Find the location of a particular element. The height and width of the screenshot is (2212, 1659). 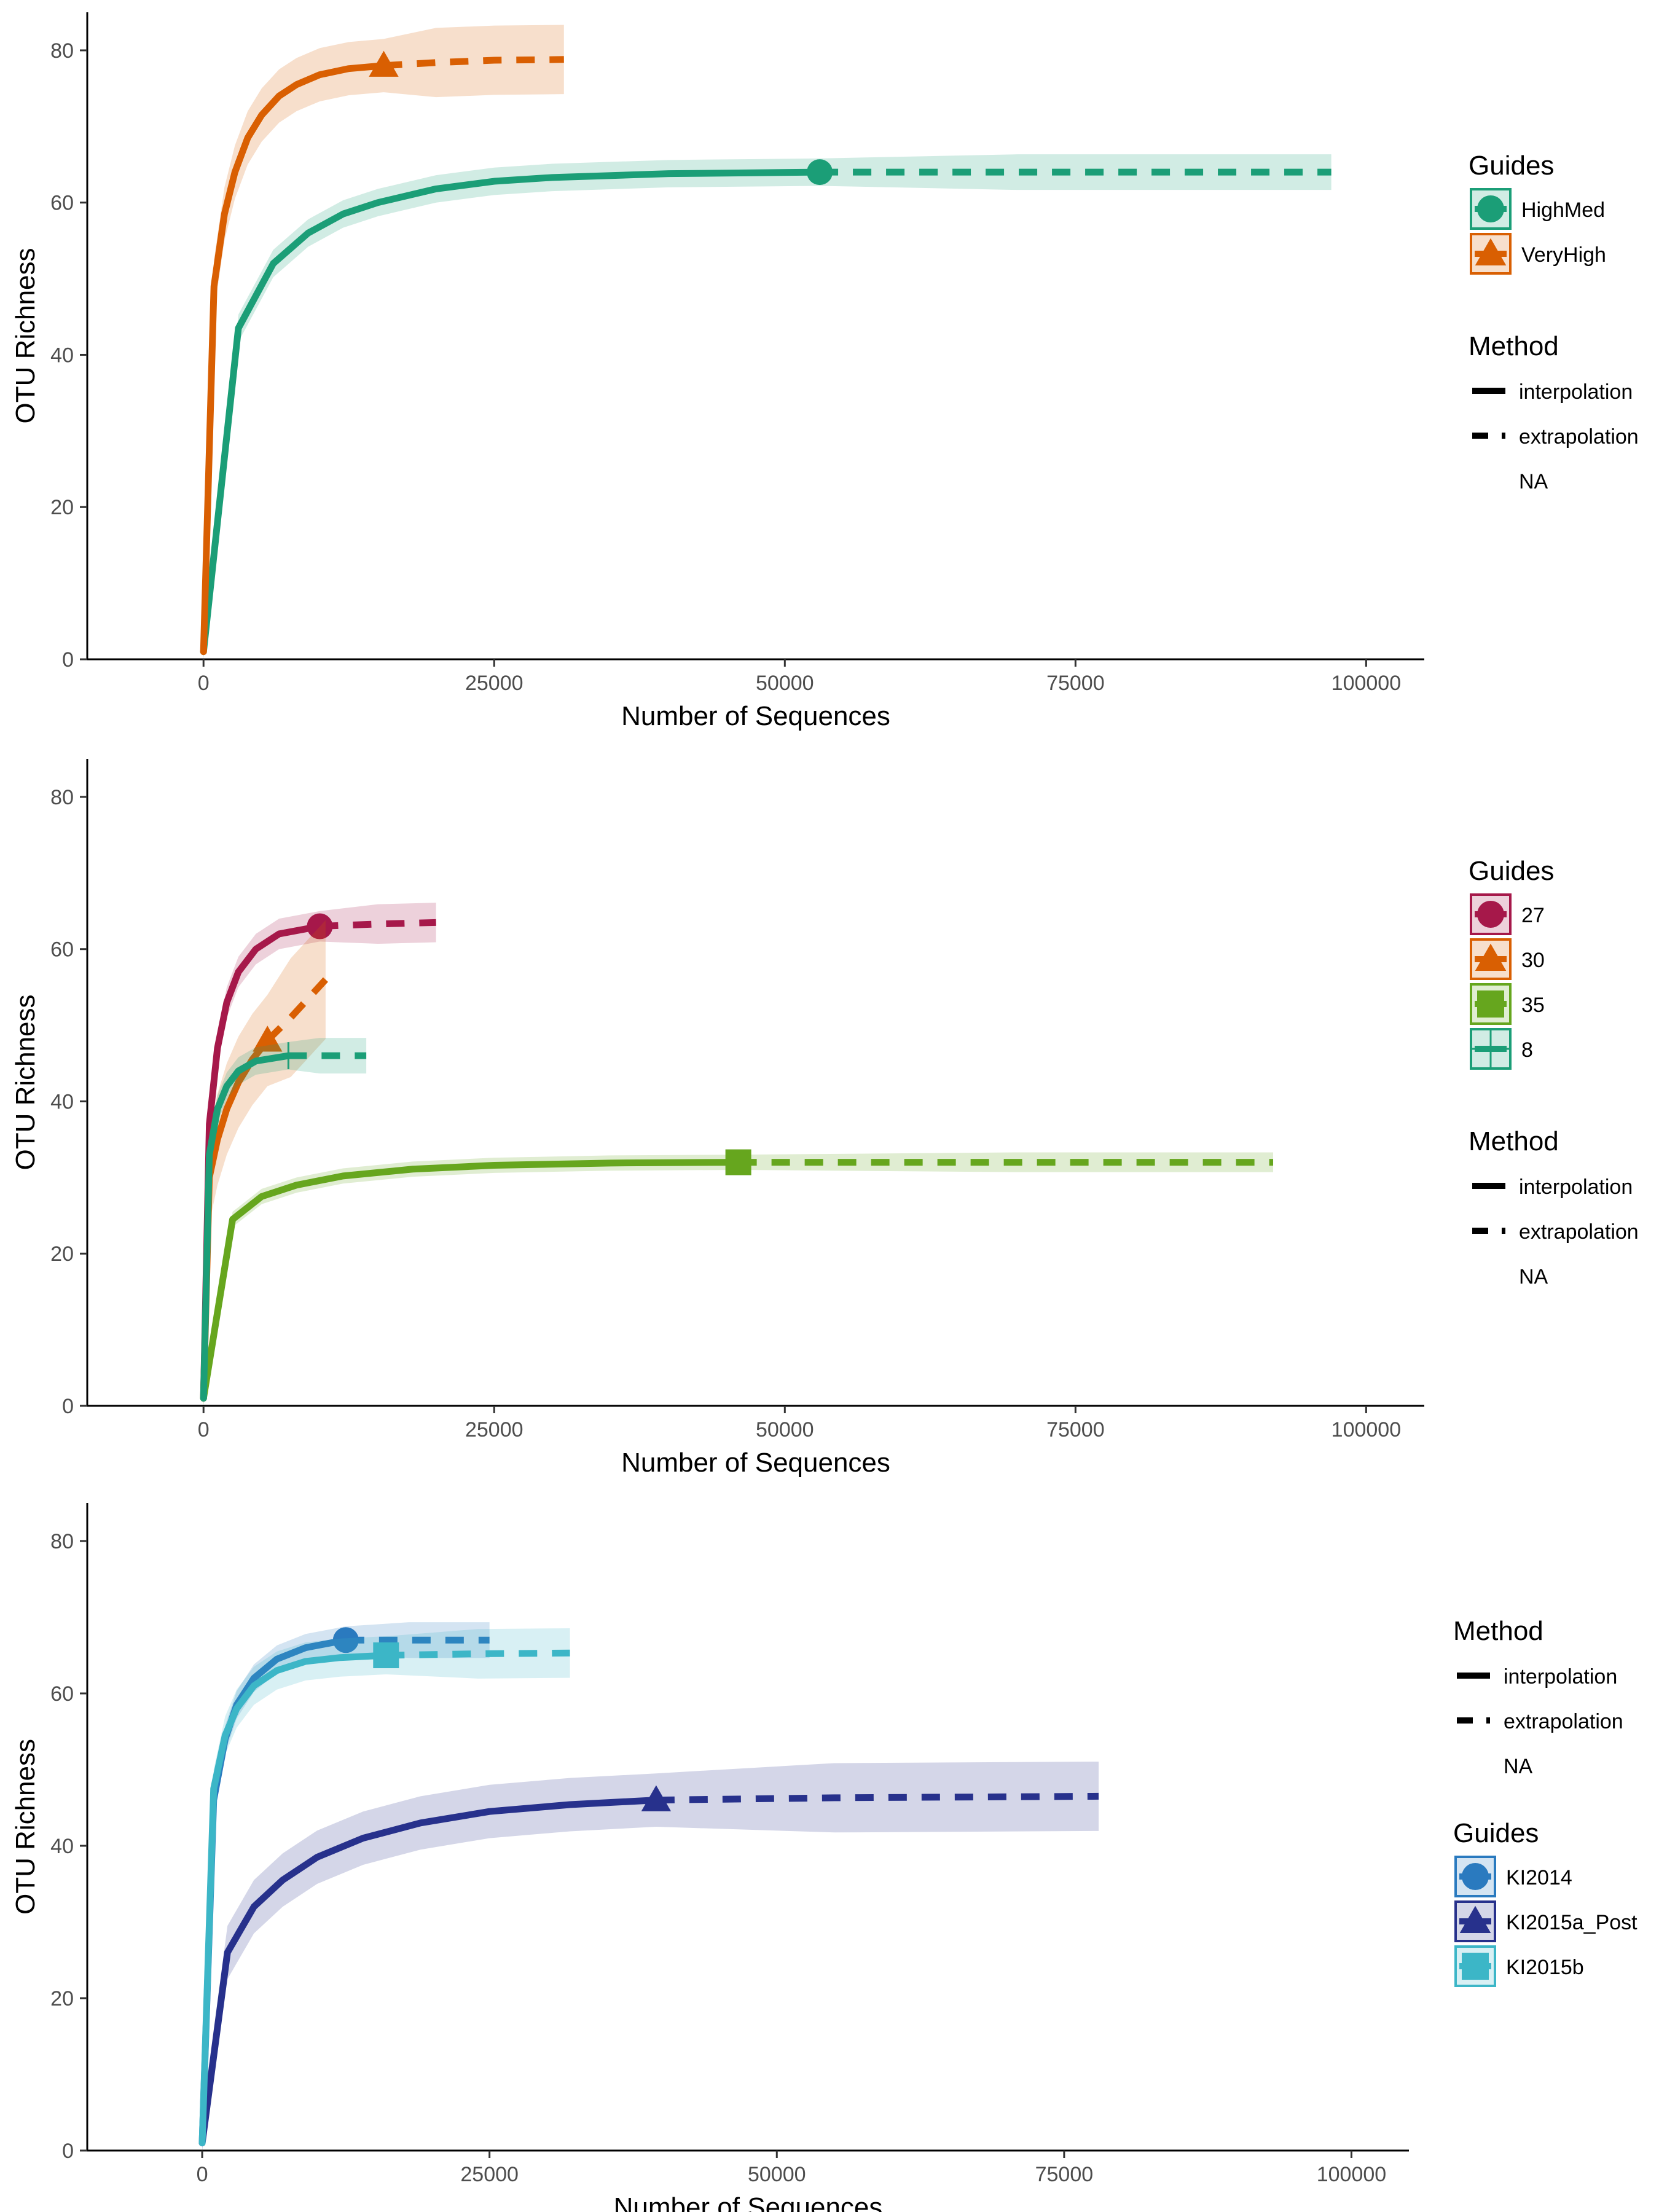

series-VeryHigh is located at coordinates (382, 342).